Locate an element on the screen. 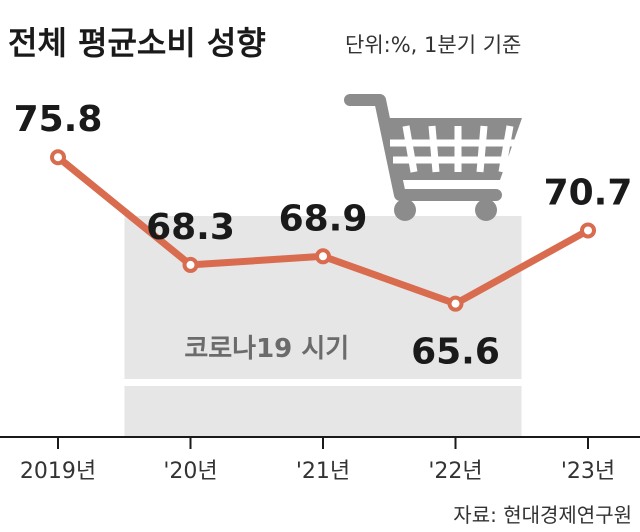  data-label: 75.8 is located at coordinates (58, 119).